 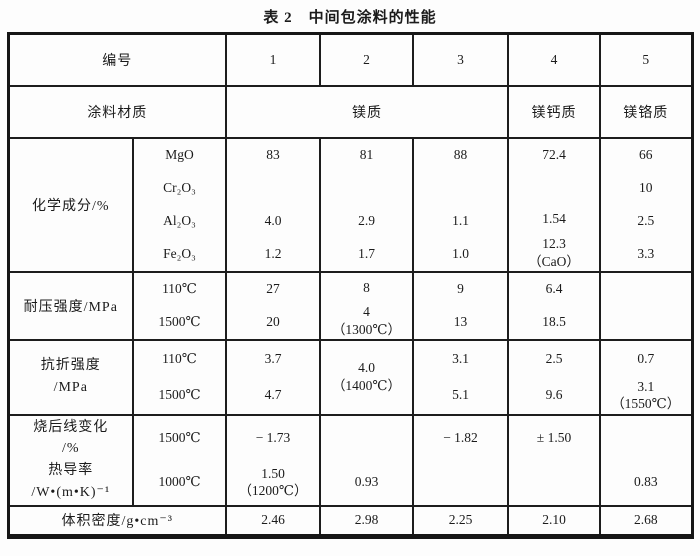 I want to click on shrink-conductivity-label: 烧后线变化 /% 热导率 /W•(m•K)⁻¹, so click(x=70, y=460).